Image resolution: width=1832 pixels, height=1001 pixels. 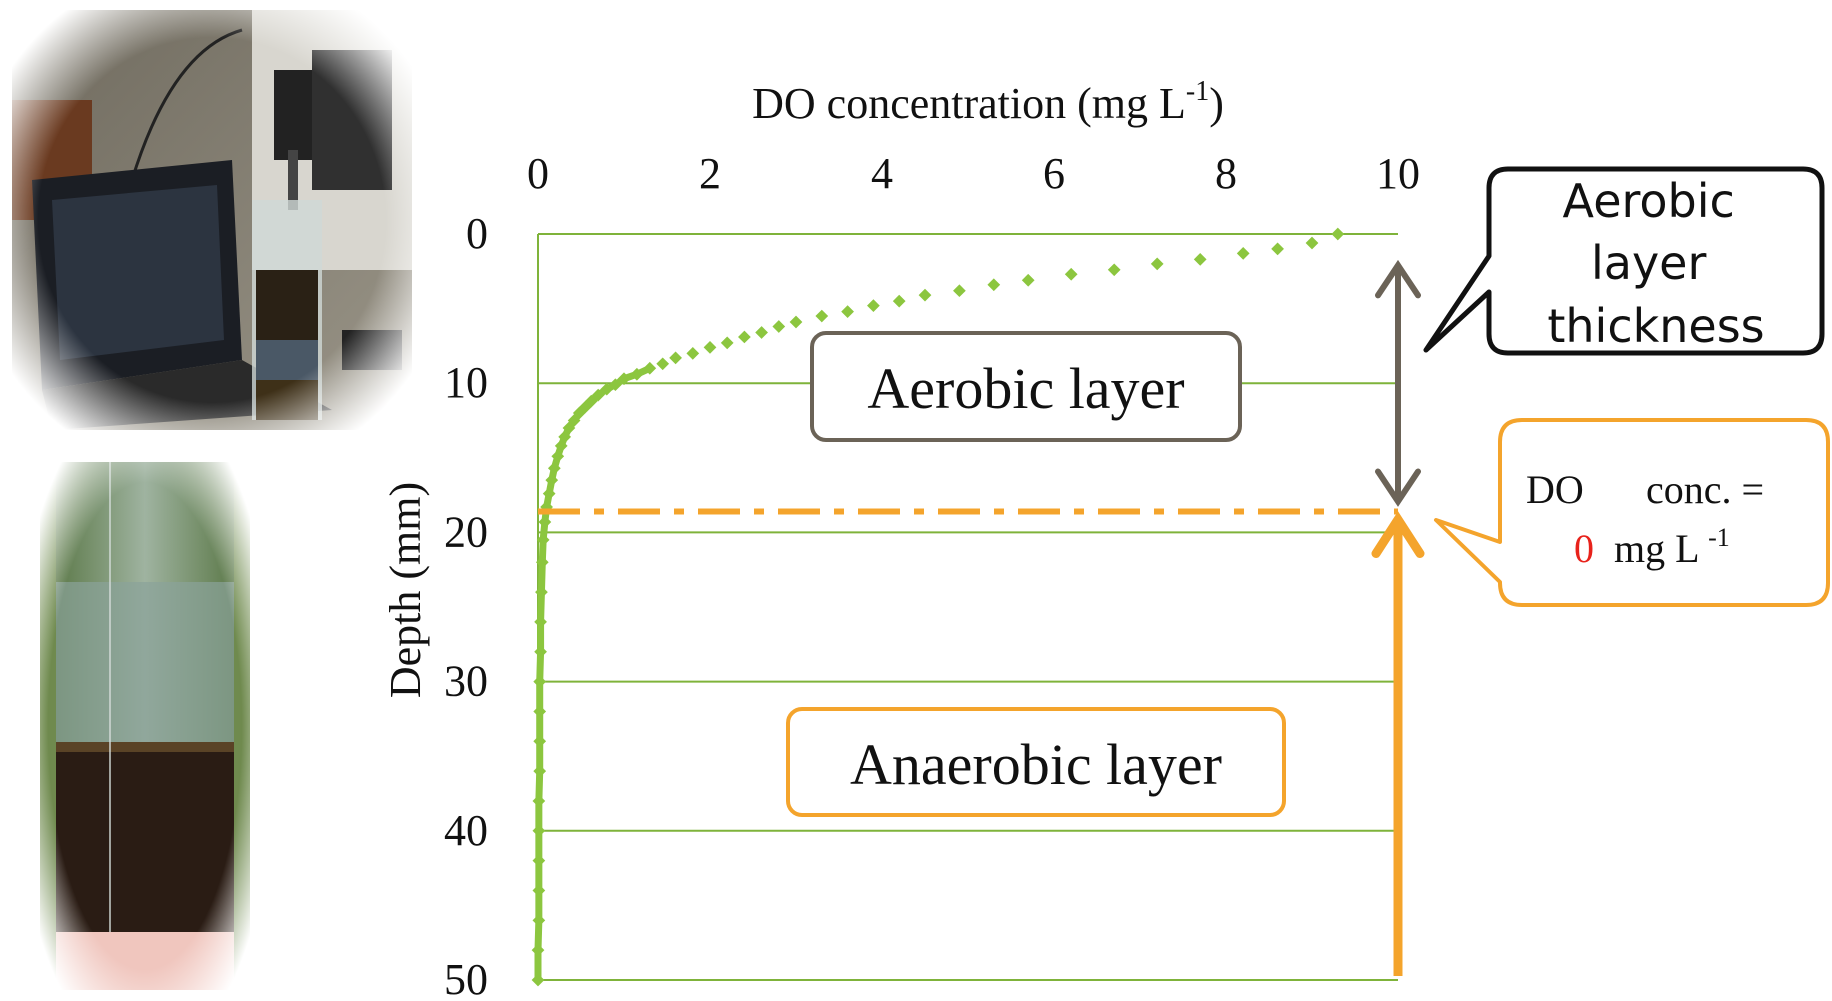 What do you see at coordinates (466, 605) in the screenshot?
I see `y-tick-labels: 0 10 20 30 40 50` at bounding box center [466, 605].